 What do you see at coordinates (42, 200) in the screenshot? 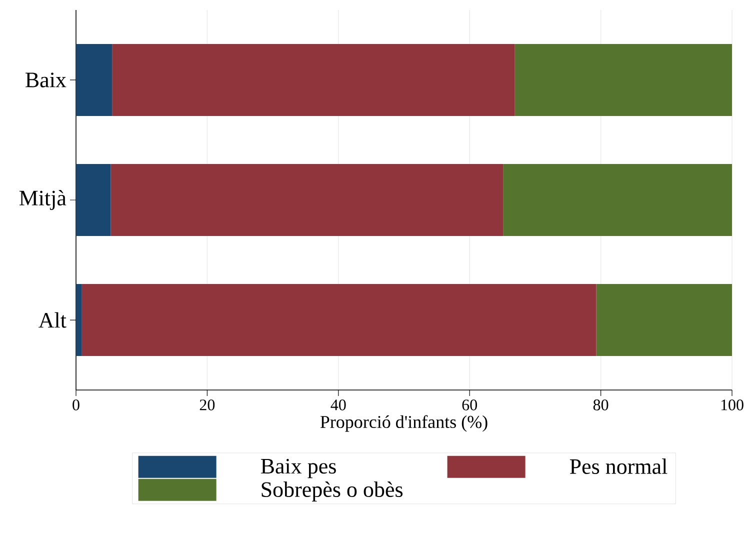
I see `y-tick-label: Mitjà` at bounding box center [42, 200].